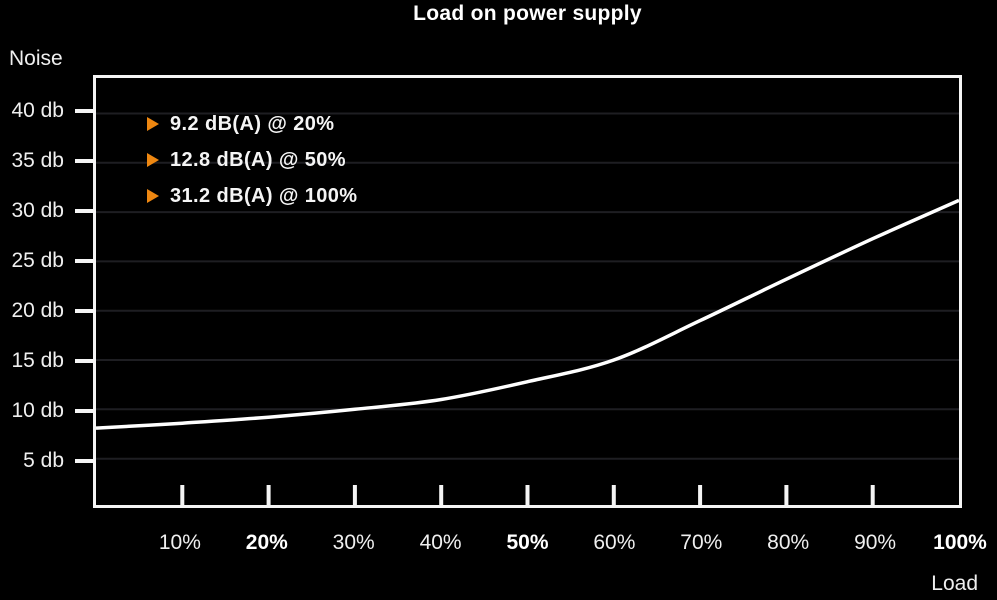 This screenshot has height=600, width=997. I want to click on legend-row: 12.8 dB(A) @ 50%, so click(252, 160).